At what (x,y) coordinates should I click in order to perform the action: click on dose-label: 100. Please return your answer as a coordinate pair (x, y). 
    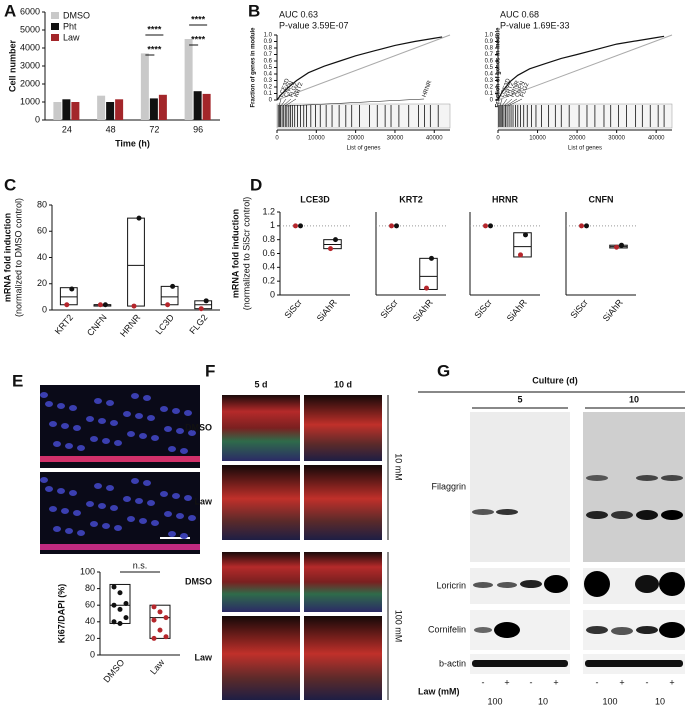
    Looking at the image, I should click on (494, 701).